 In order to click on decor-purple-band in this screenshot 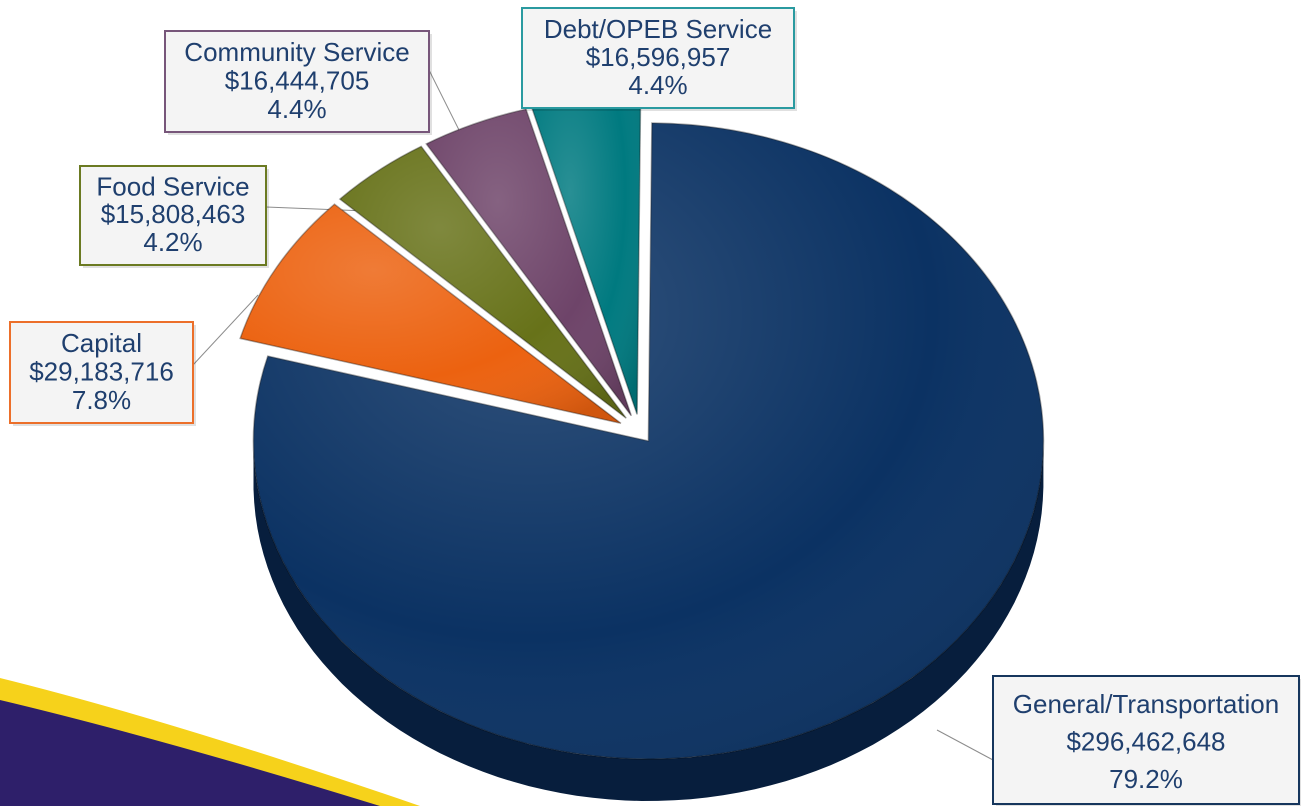, I will do `click(190, 753)`.